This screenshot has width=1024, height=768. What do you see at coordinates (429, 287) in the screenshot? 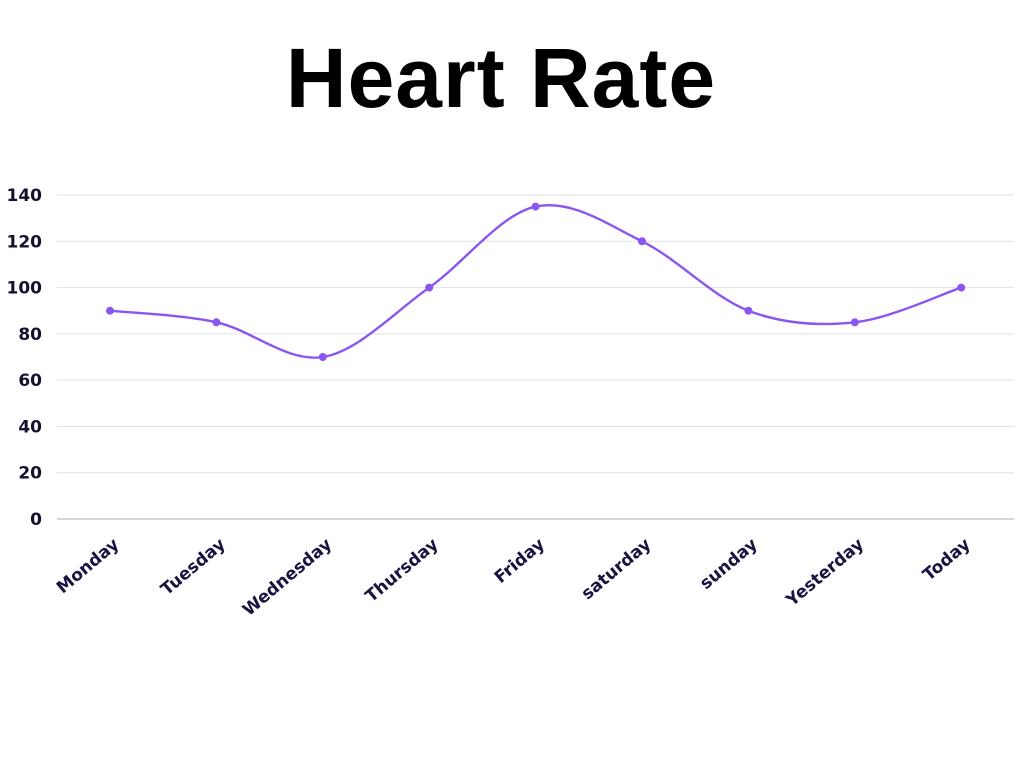
I see `data-point-thursday` at bounding box center [429, 287].